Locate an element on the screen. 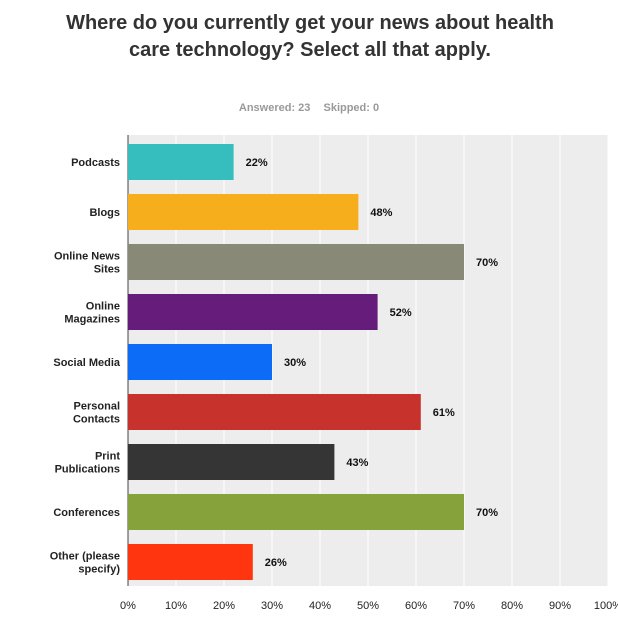 The width and height of the screenshot is (618, 621). x-axis-ticks: 0% 10% 20% 30% 40% 50% 60% 70% 80% 90% 100% is located at coordinates (369, 606).